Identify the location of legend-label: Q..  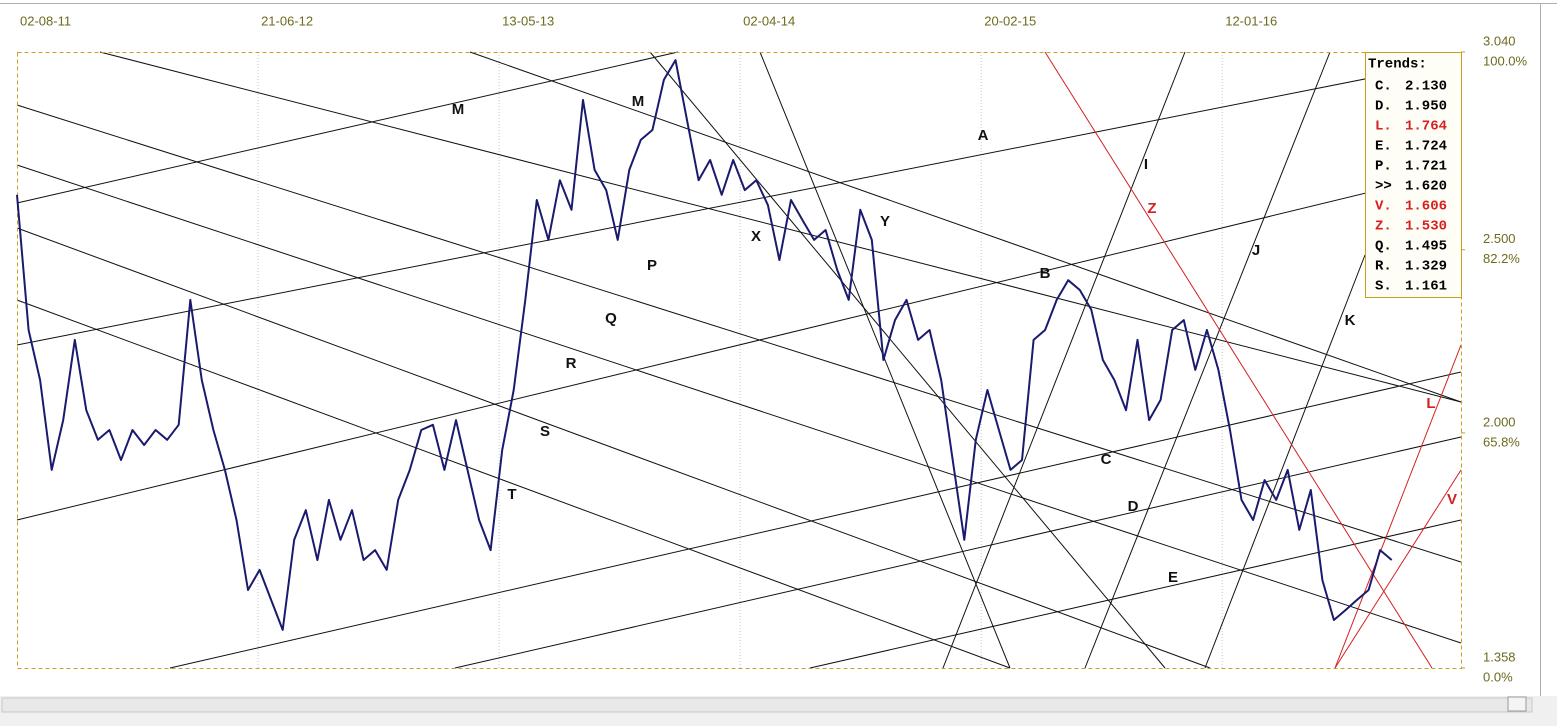
(1383, 247).